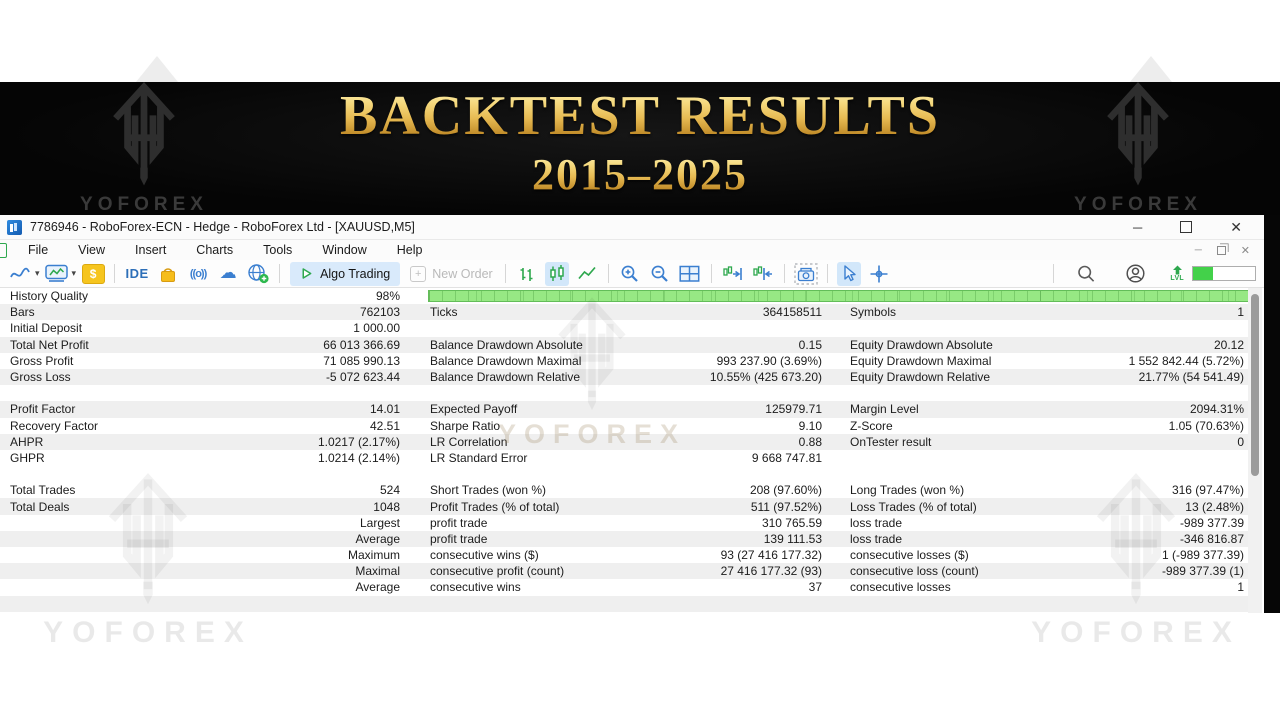 The image size is (1280, 720). Describe the element at coordinates (384, 409) in the screenshot. I see `cell-value: 14.01` at that location.